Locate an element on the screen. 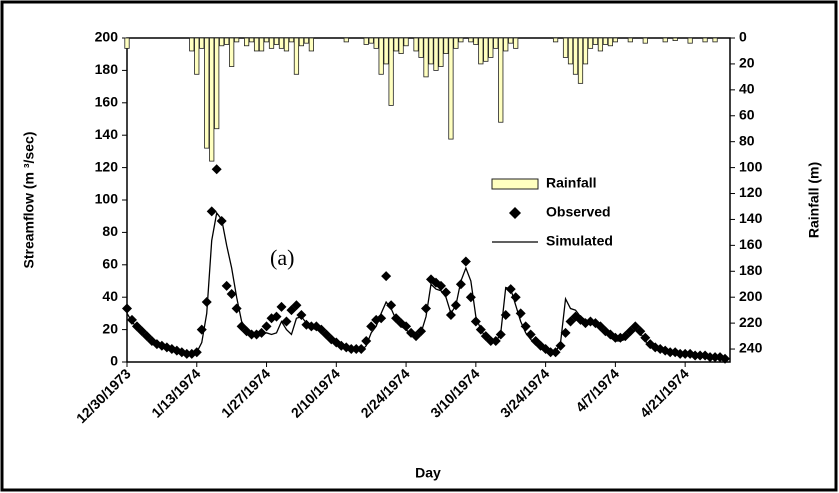 The image size is (839, 493). y-tick-label: 200 is located at coordinates (107, 37).